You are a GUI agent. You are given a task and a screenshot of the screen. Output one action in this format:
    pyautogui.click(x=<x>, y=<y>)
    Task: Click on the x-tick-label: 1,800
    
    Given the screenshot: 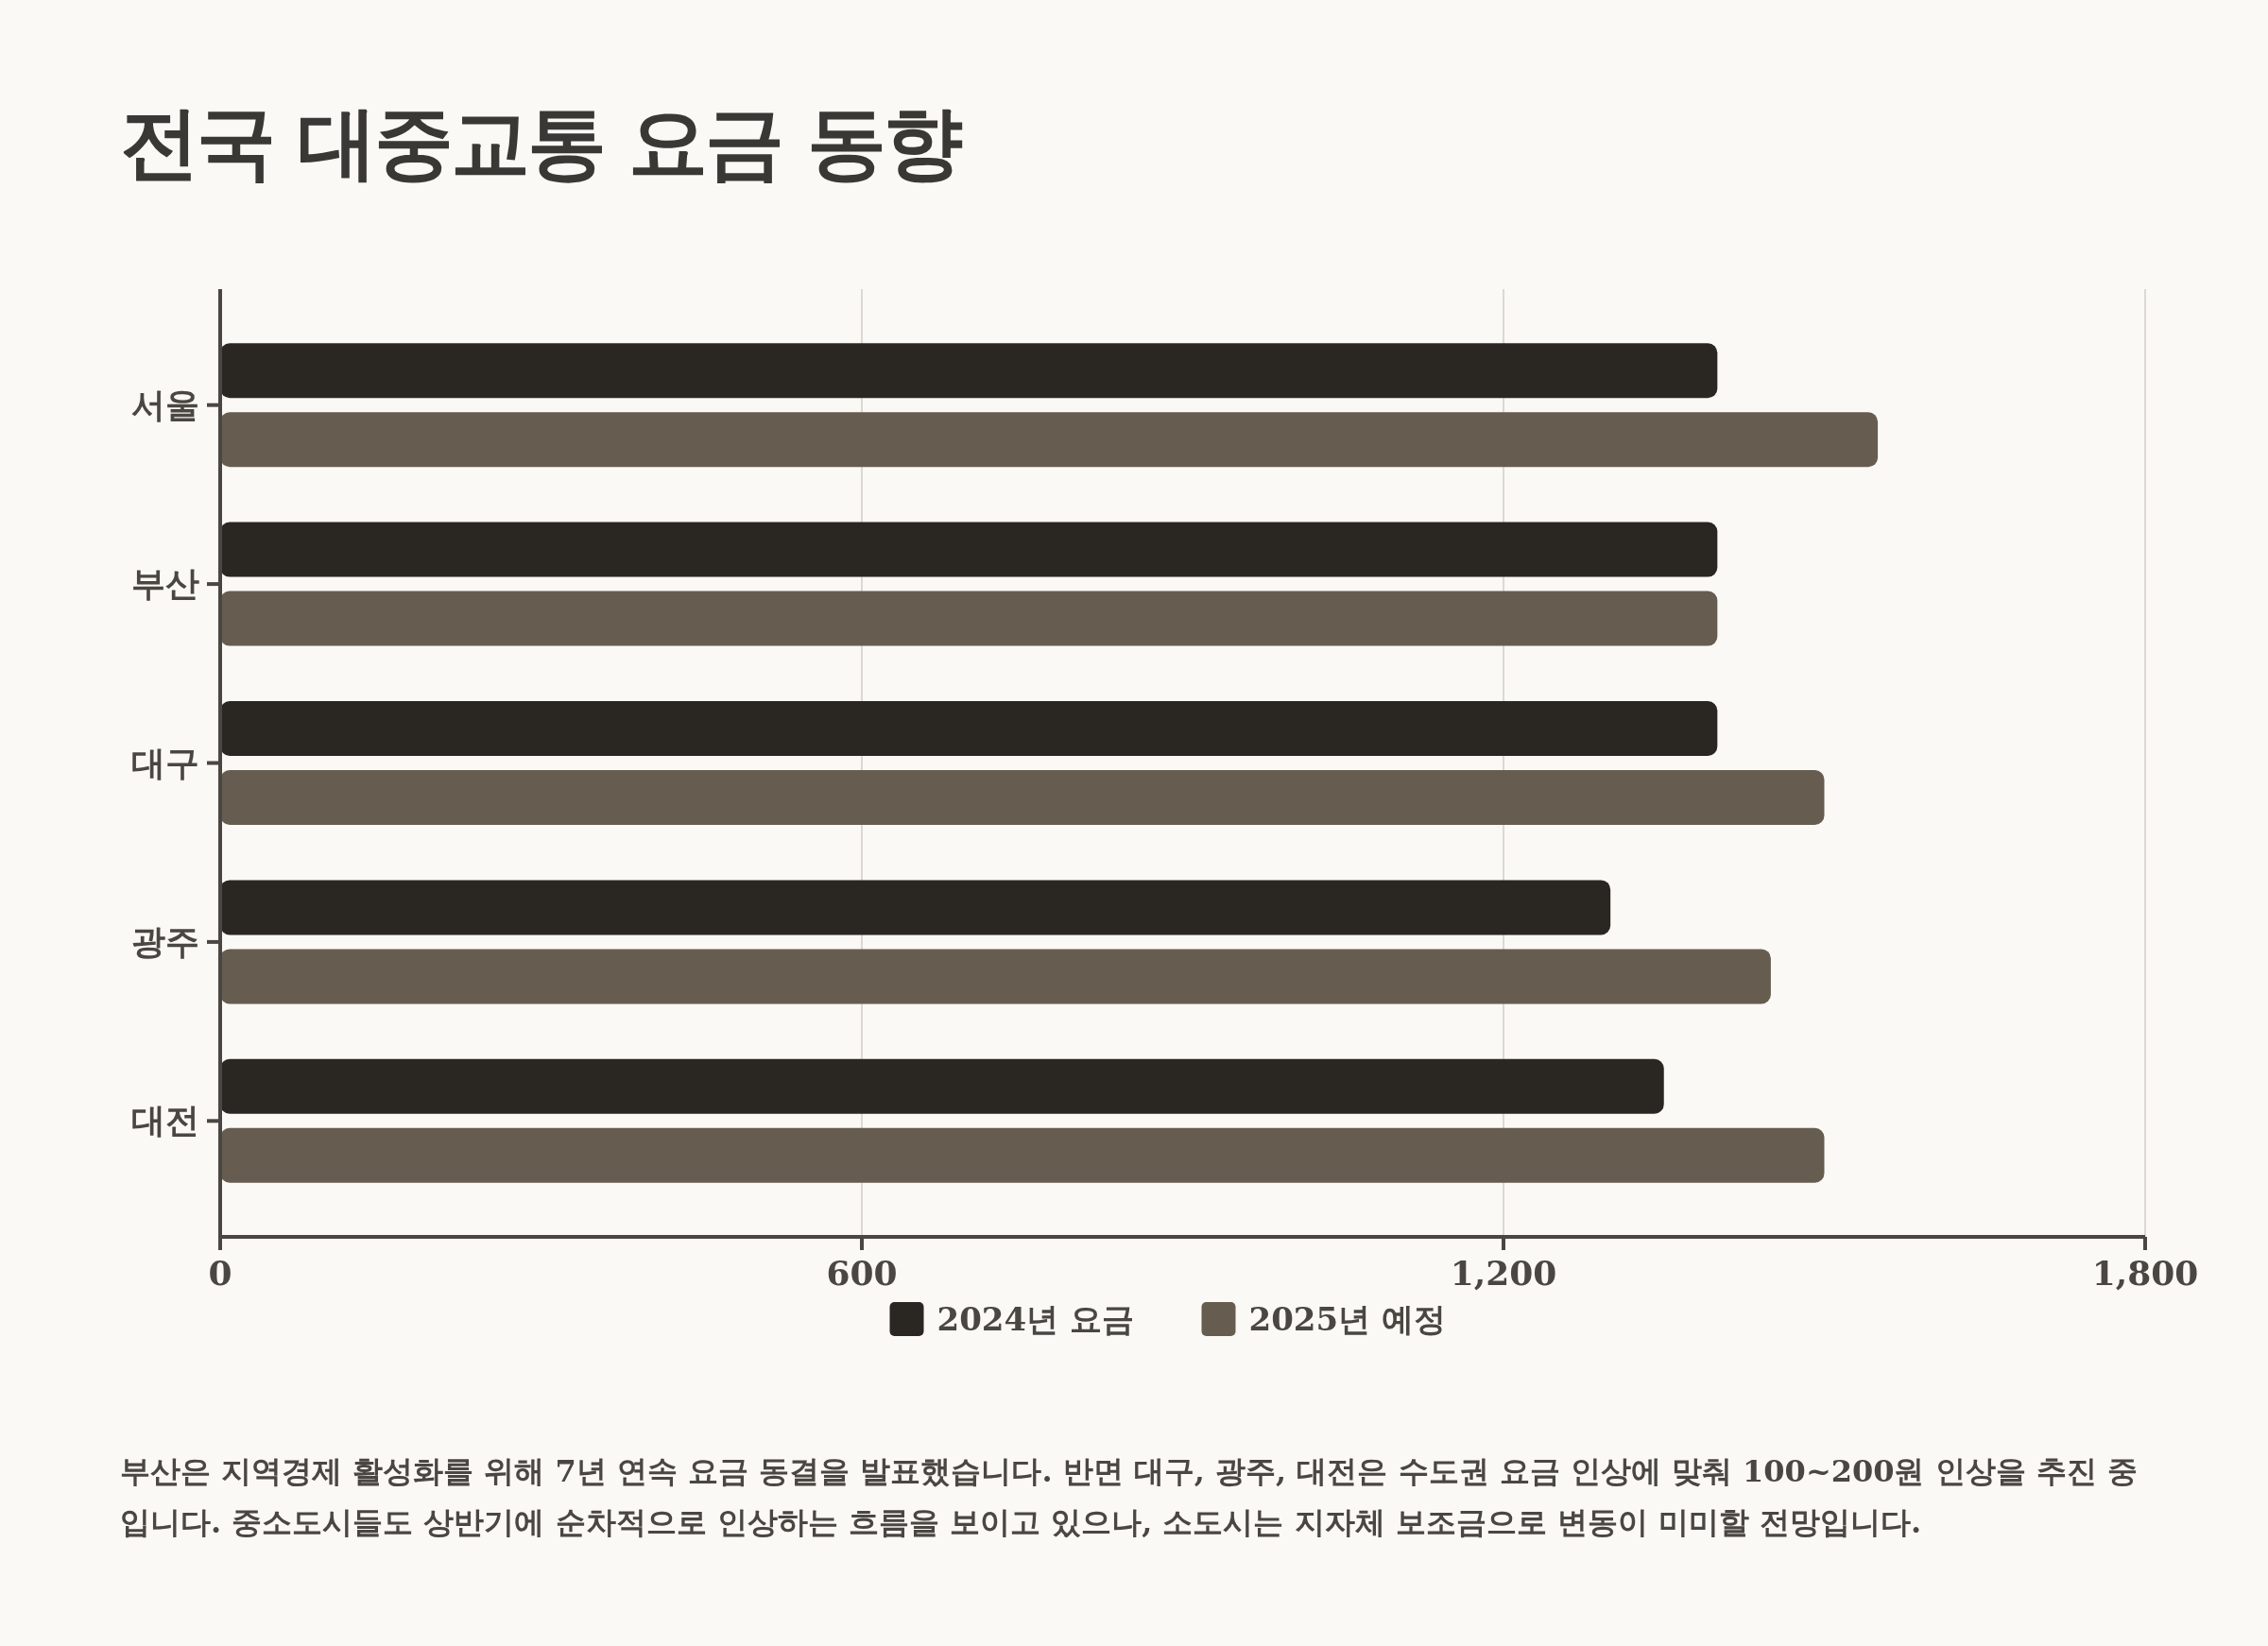 What is the action you would take?
    pyautogui.click(x=2145, y=1273)
    